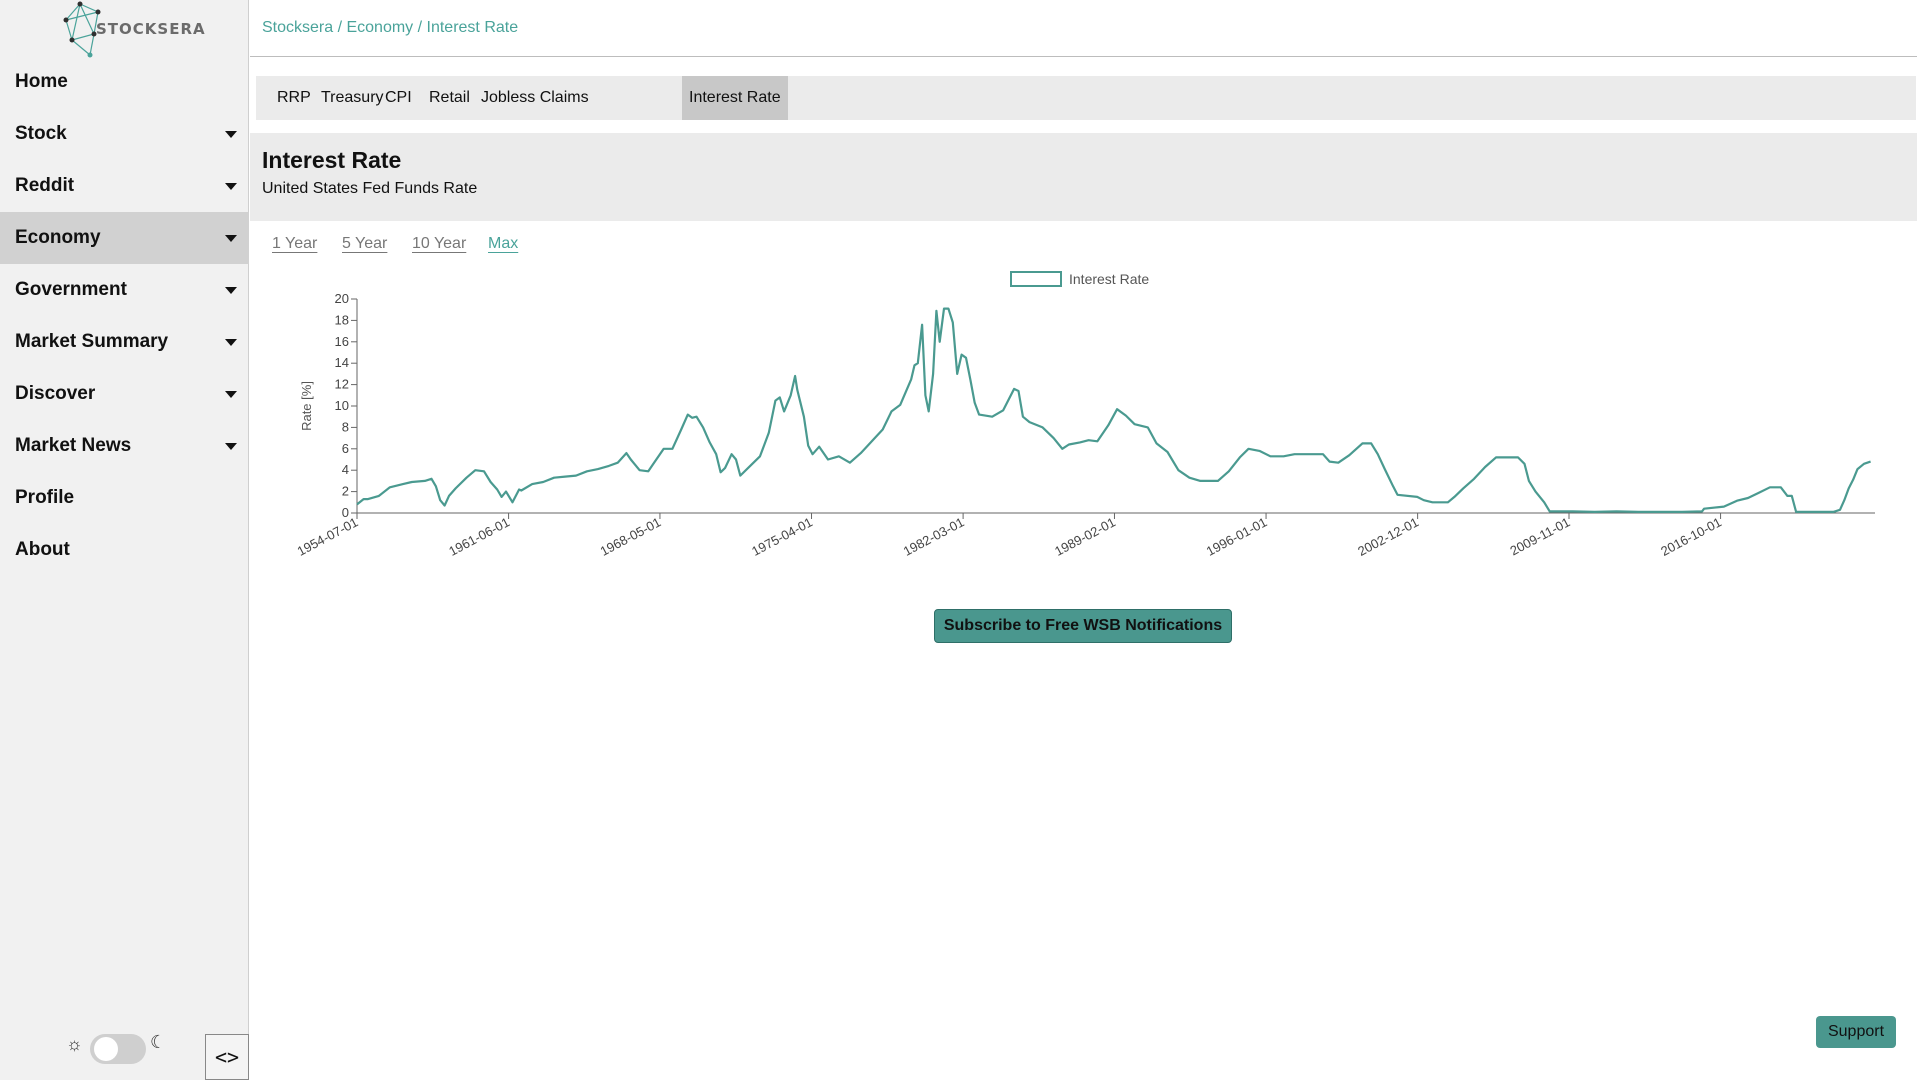  What do you see at coordinates (58, 237) in the screenshot?
I see `sidebar-item-label: Economy` at bounding box center [58, 237].